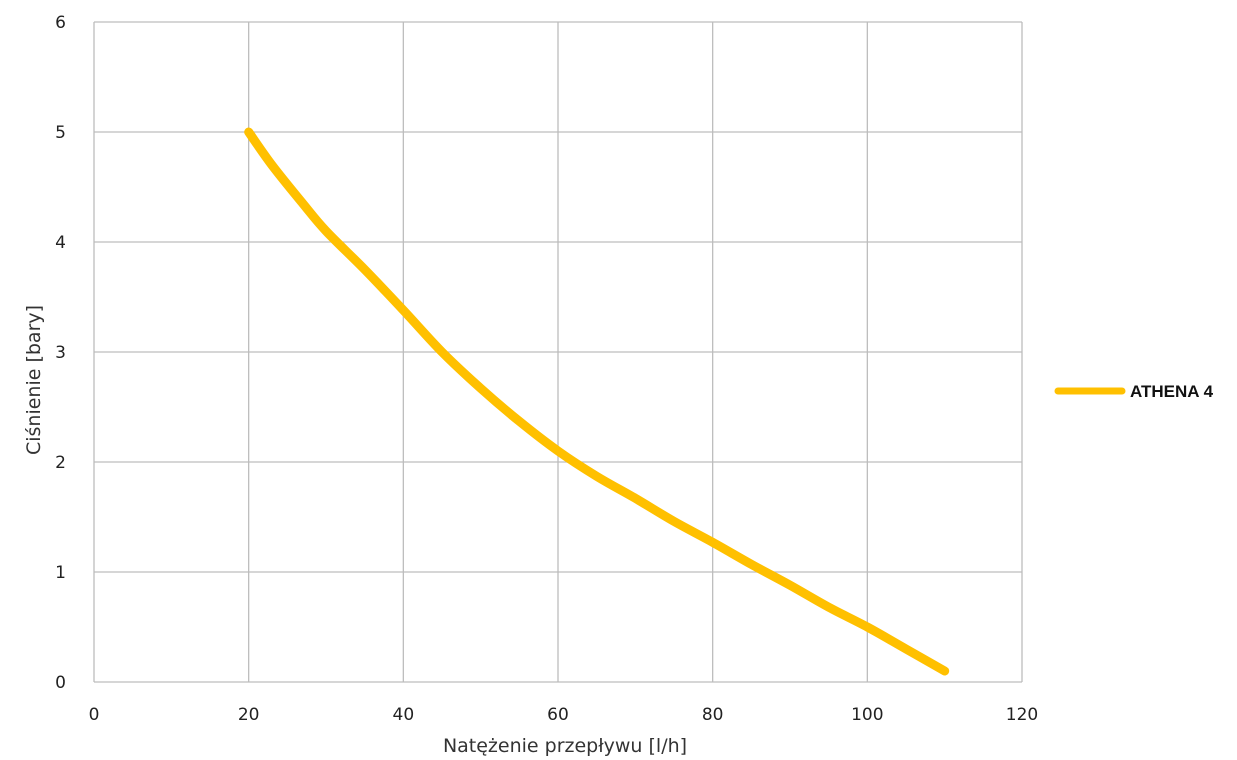  I want to click on legend-label-athena-4: ATHENA 4, so click(1172, 391).